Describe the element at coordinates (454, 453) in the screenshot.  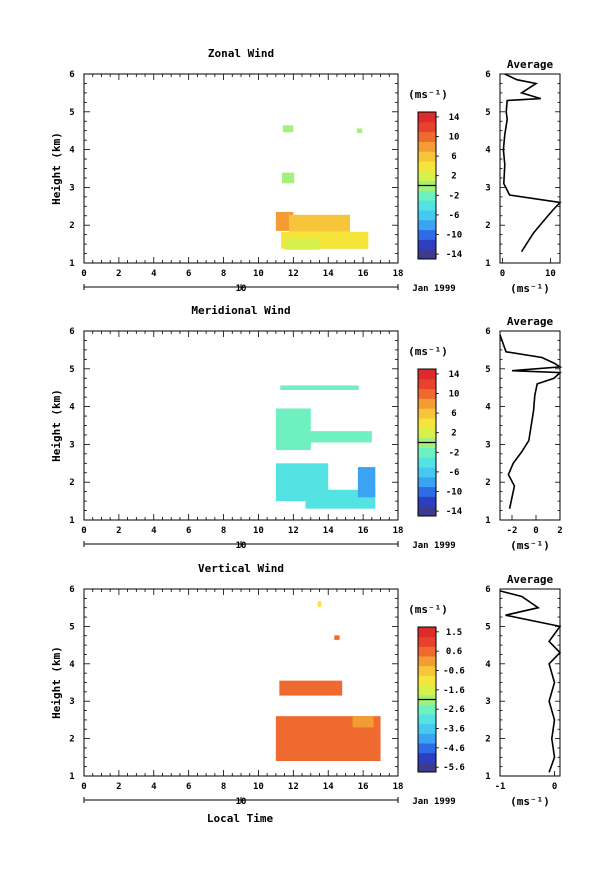
I see `colorbar-tick-label: -2` at that location.